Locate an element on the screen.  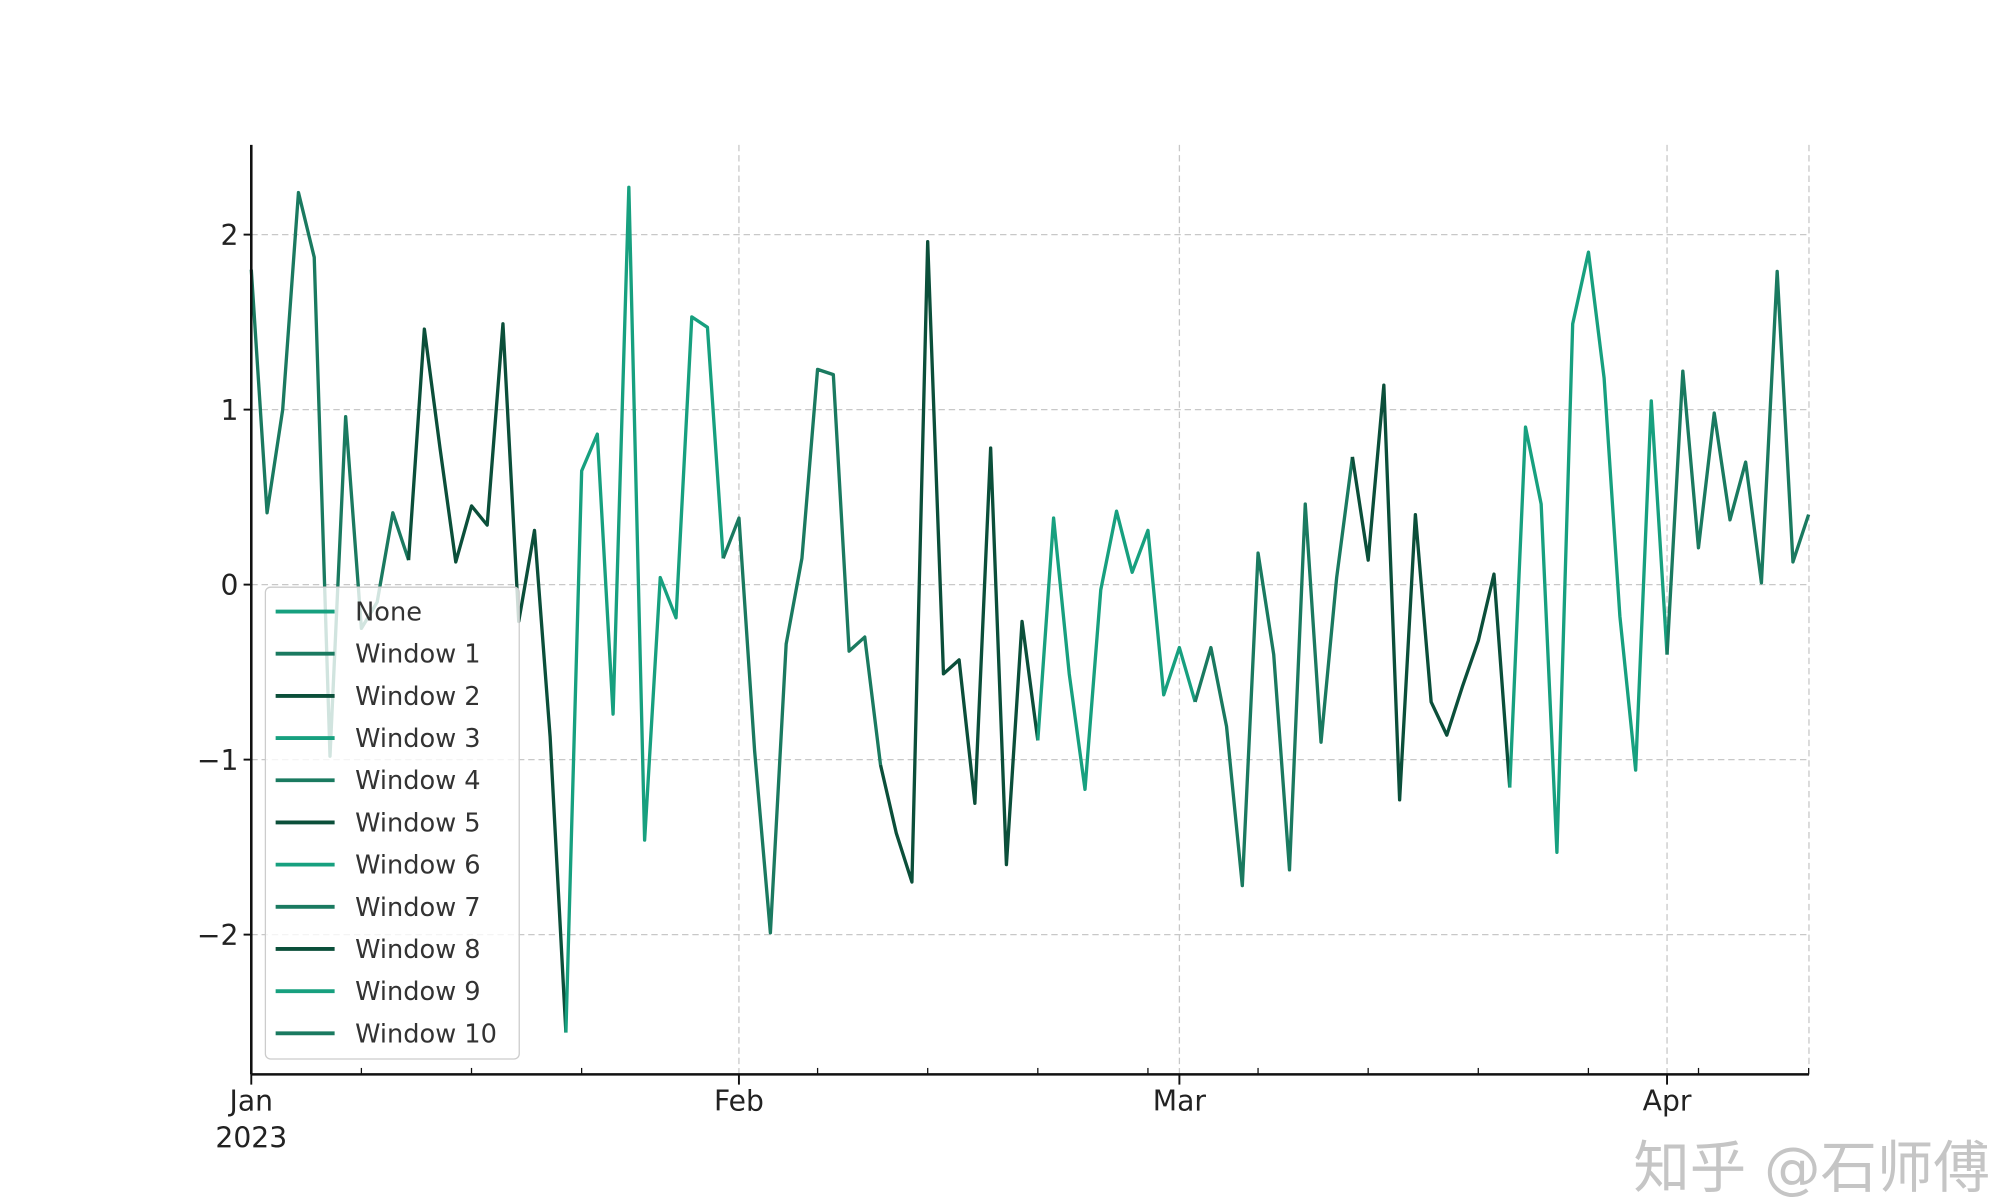
legend-box is located at coordinates (392, 823).